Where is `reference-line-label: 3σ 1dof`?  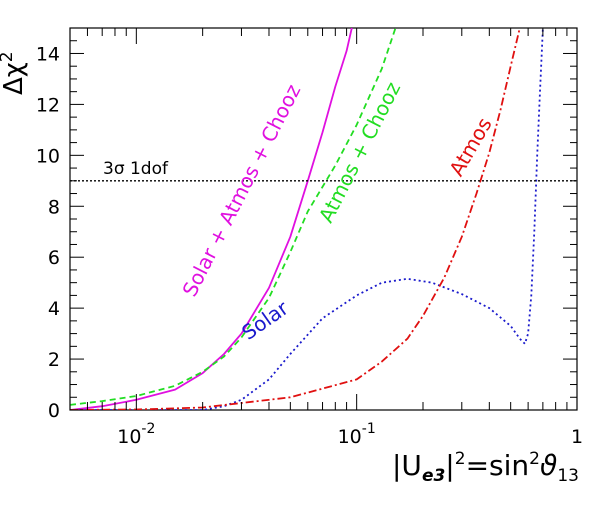
reference-line-label: 3σ 1dof is located at coordinates (136, 169).